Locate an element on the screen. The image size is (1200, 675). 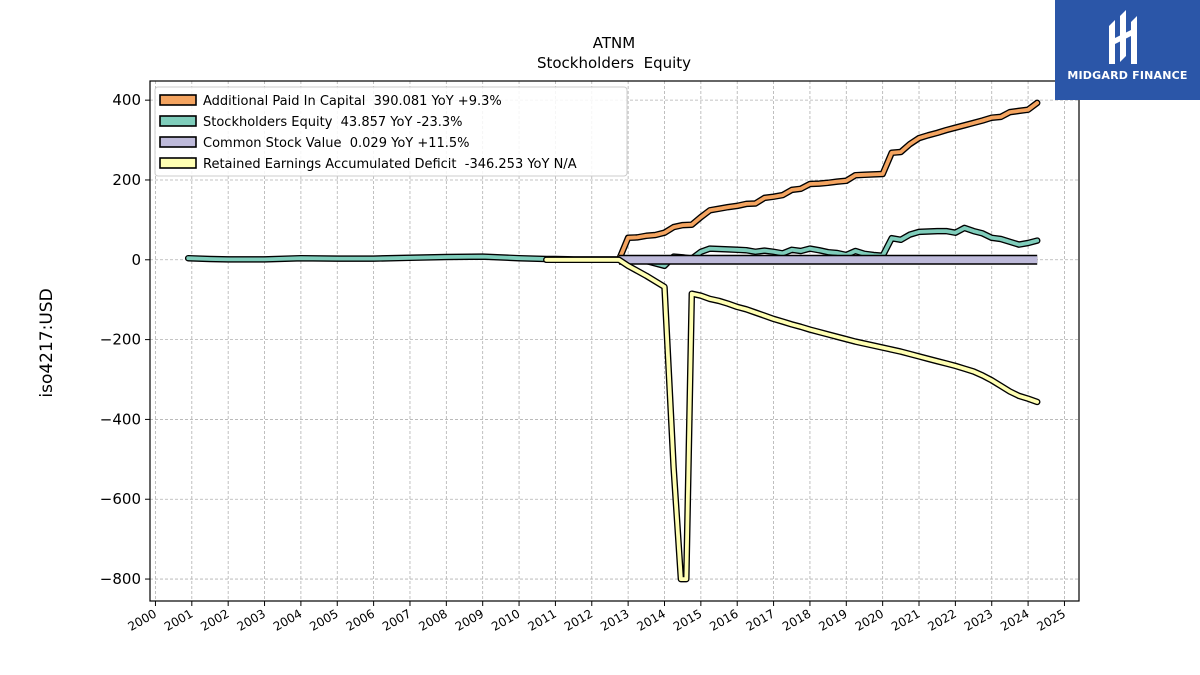
x-tick-label: 2020 is located at coordinates (869, 619).